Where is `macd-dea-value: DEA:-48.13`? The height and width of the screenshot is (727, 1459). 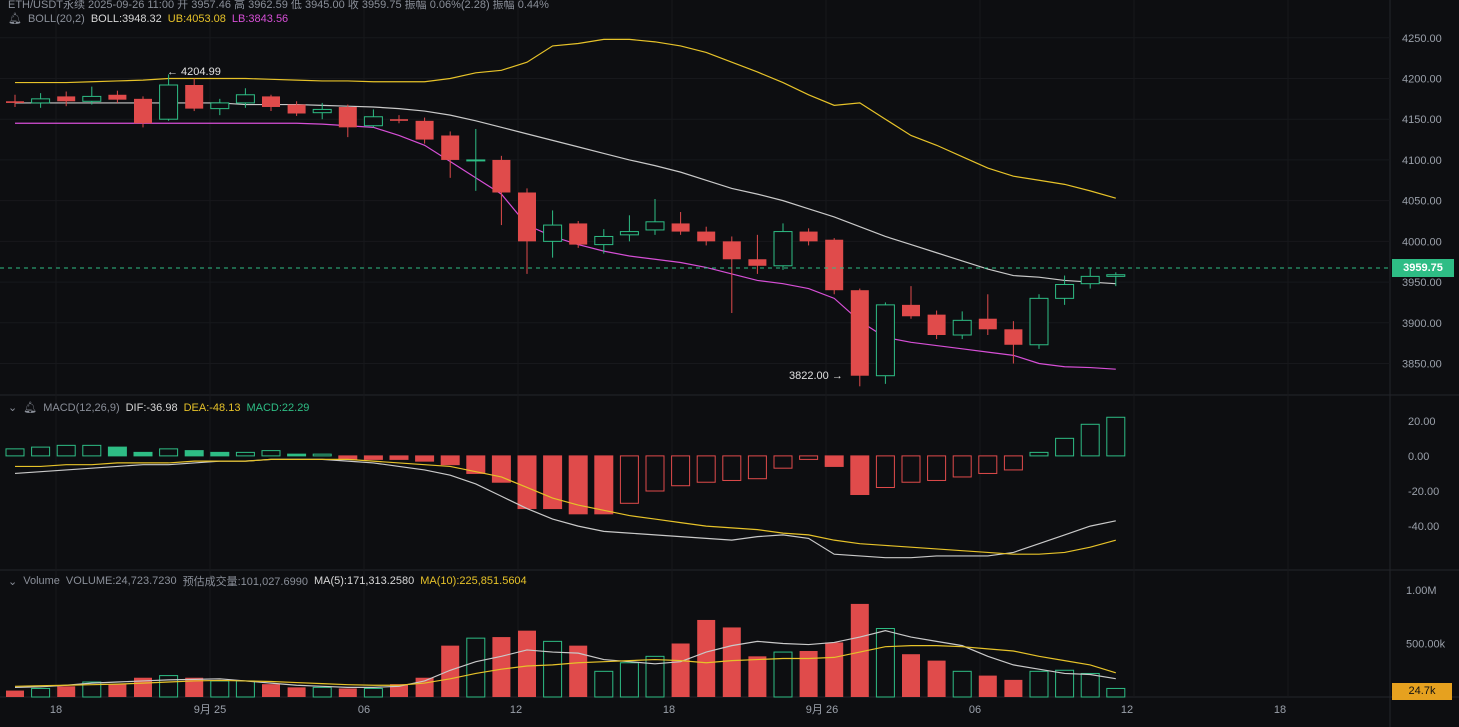
macd-dea-value: DEA:-48.13 is located at coordinates (212, 407).